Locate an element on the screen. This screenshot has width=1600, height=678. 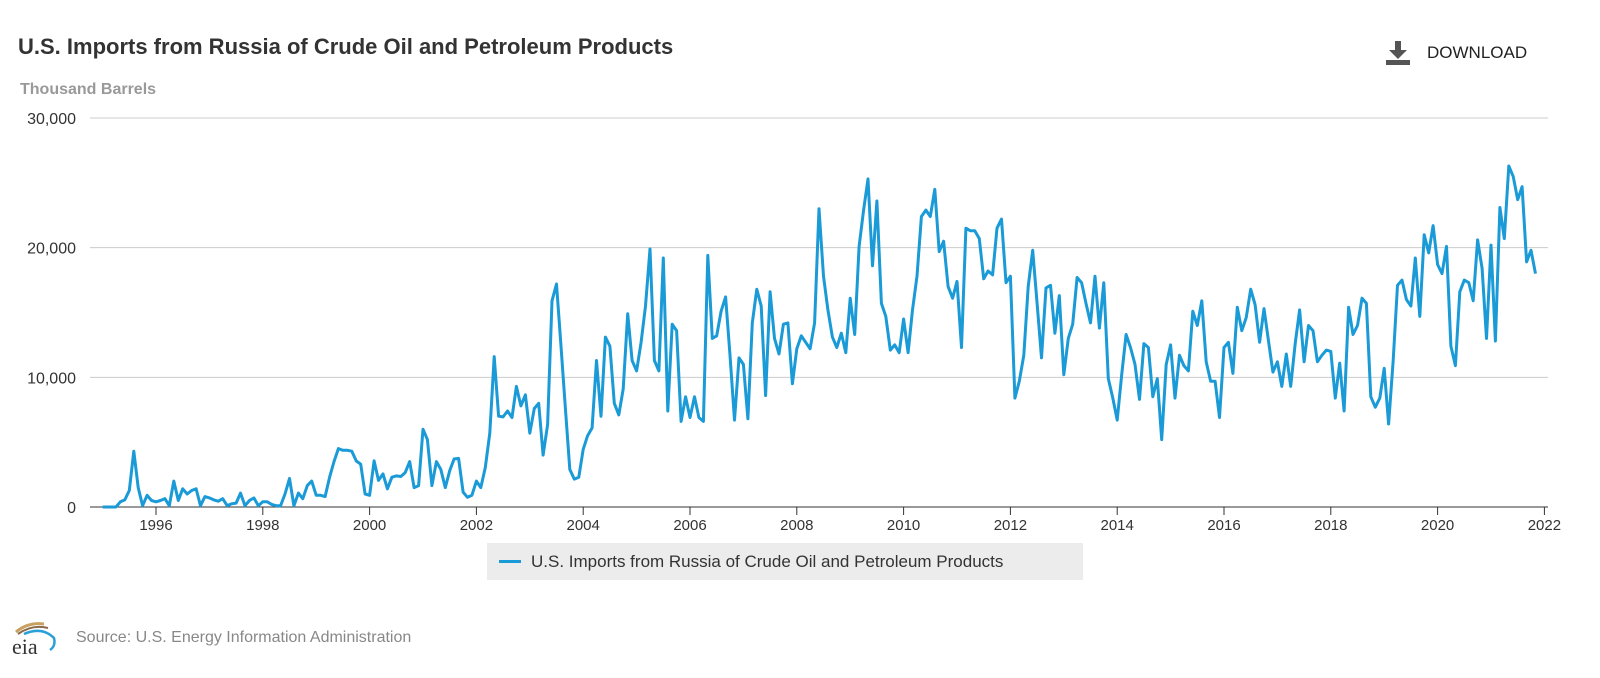
x-tick-label: 2012 is located at coordinates (1010, 525).